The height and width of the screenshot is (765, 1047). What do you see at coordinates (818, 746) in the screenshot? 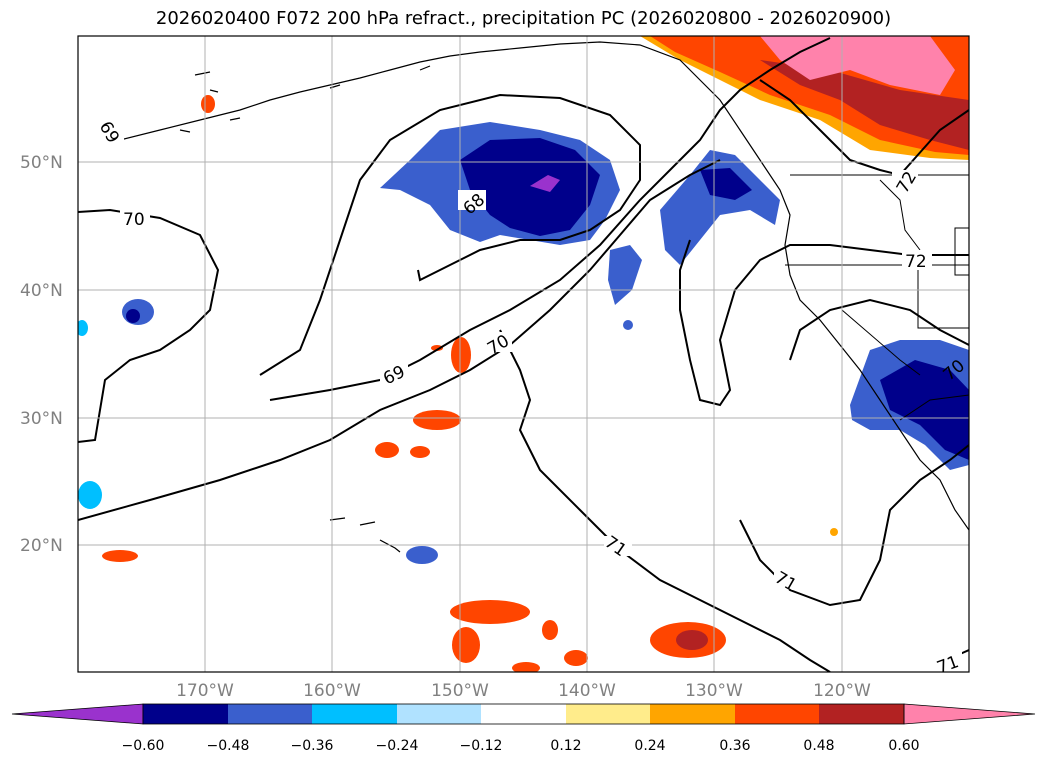
I see `colorbar-tick: 0.48` at bounding box center [818, 746].